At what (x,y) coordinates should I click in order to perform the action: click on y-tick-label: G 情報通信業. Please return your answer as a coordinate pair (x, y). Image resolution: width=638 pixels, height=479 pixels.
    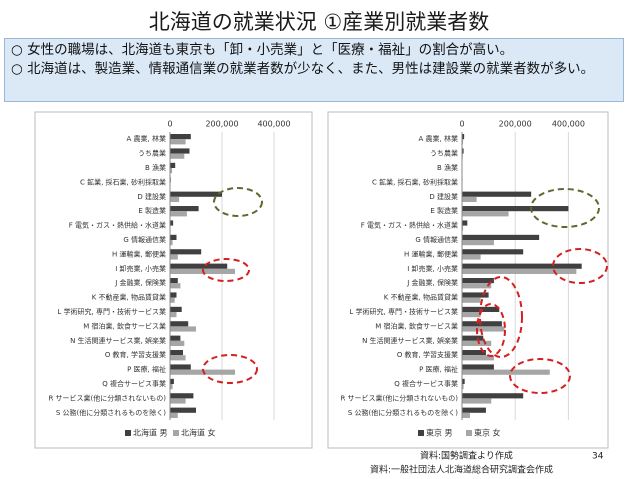
    Looking at the image, I should click on (436, 239).